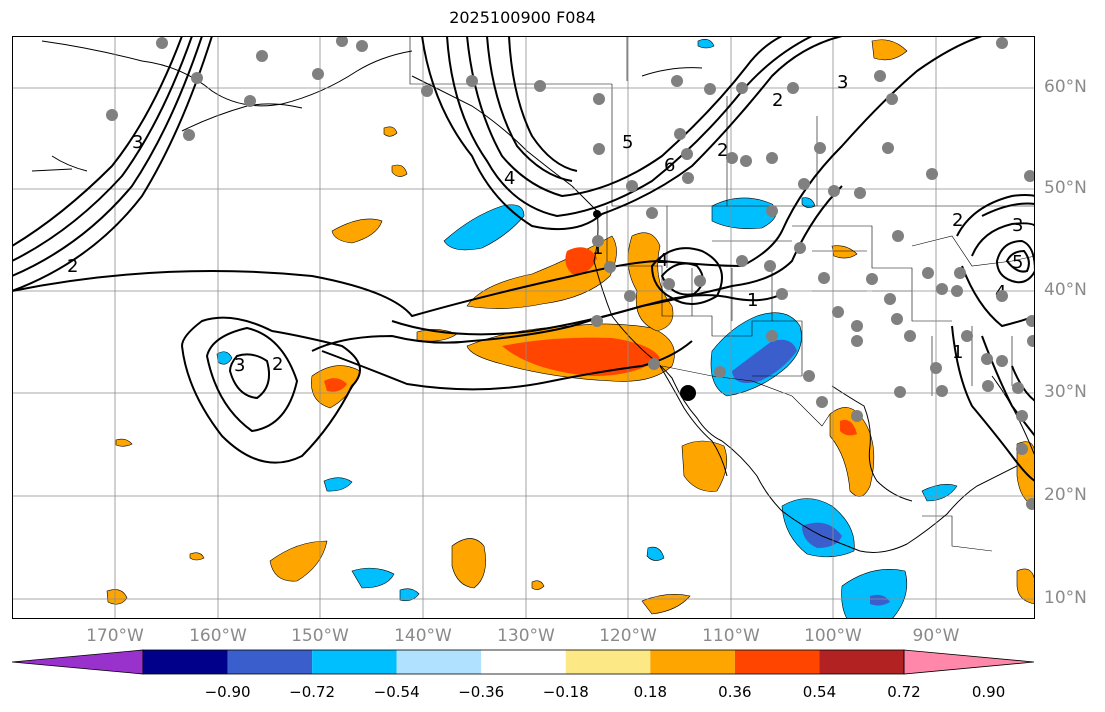 Image resolution: width=1105 pixels, height=712 pixels. I want to click on small-station-marker, so click(597, 214).